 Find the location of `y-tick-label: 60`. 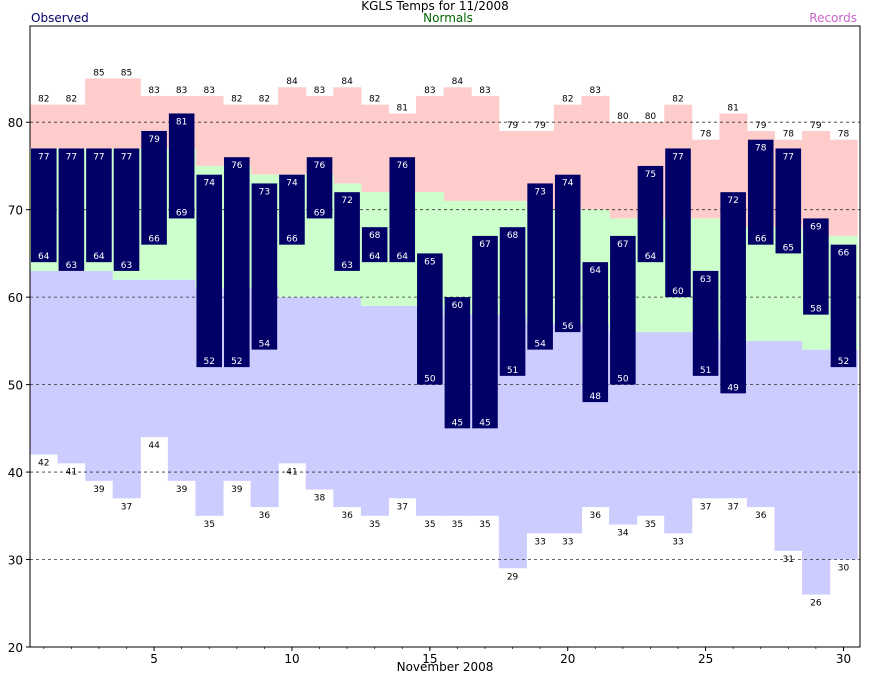

y-tick-label: 60 is located at coordinates (15, 298).